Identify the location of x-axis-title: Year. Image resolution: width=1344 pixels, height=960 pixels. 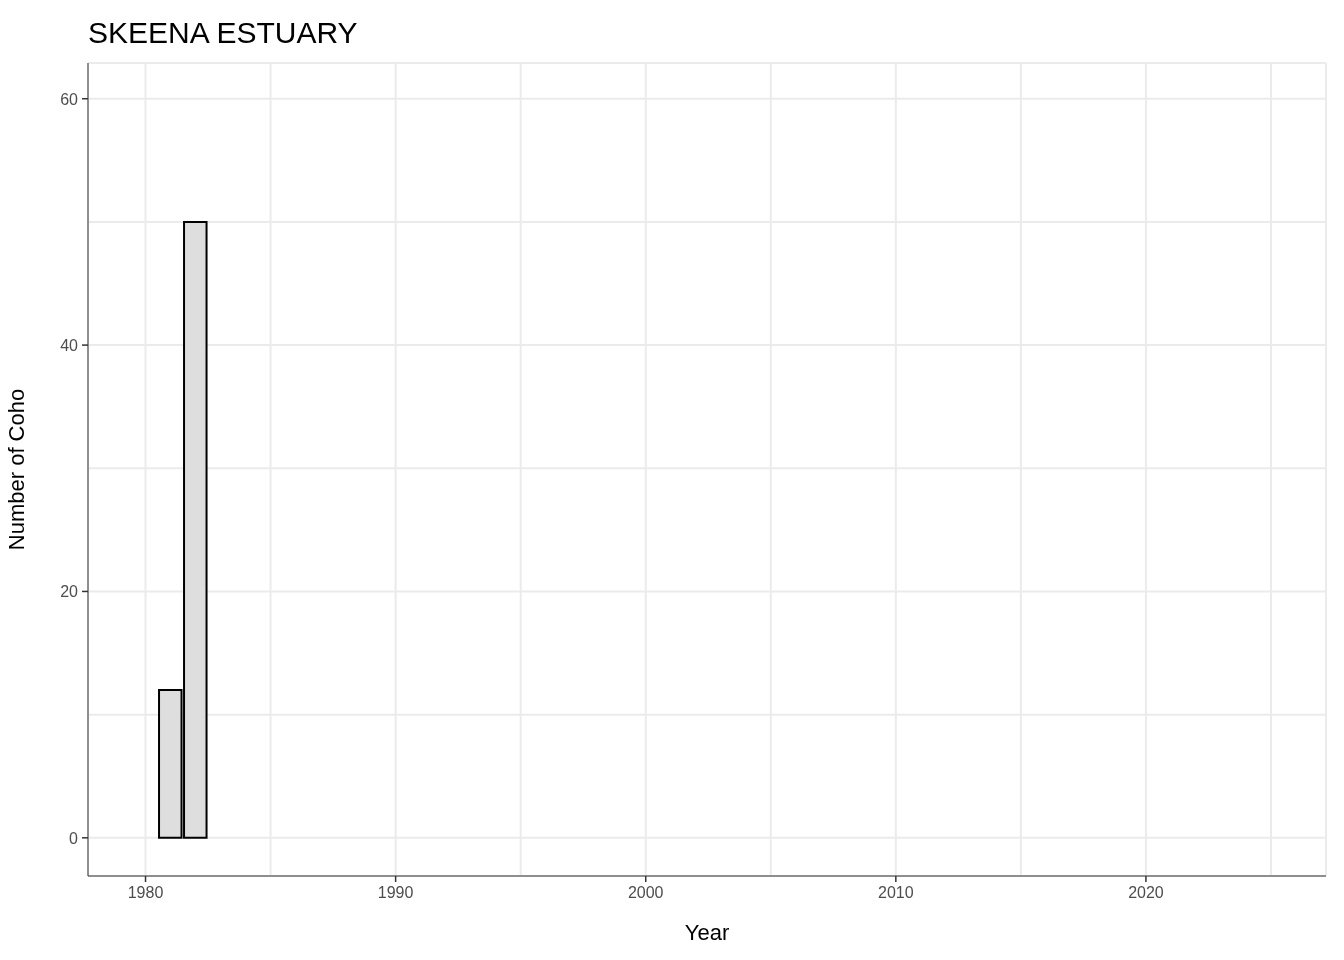
(707, 932).